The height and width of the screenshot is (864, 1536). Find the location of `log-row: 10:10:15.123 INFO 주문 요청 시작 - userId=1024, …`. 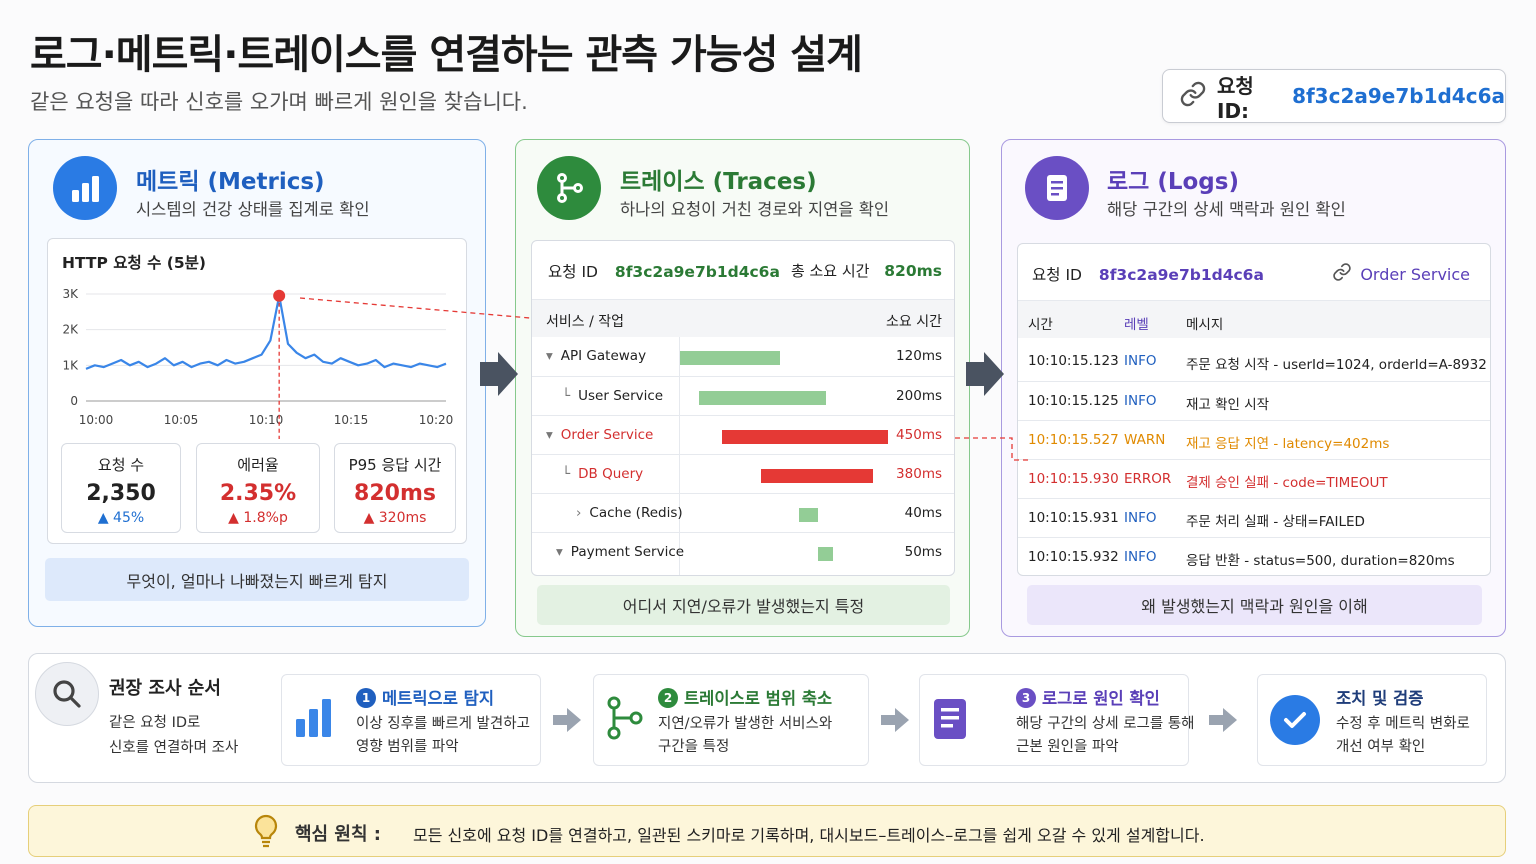

log-row: 10:10:15.123 INFO 주문 요청 시작 - userId=1024, … is located at coordinates (1254, 361).